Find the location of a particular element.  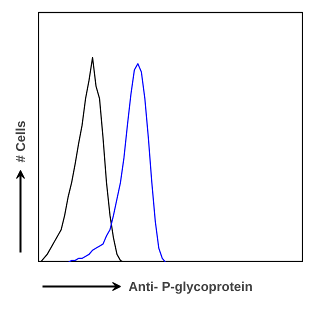

x-axis-title: Anti- P-glycoprotein is located at coordinates (190, 286).